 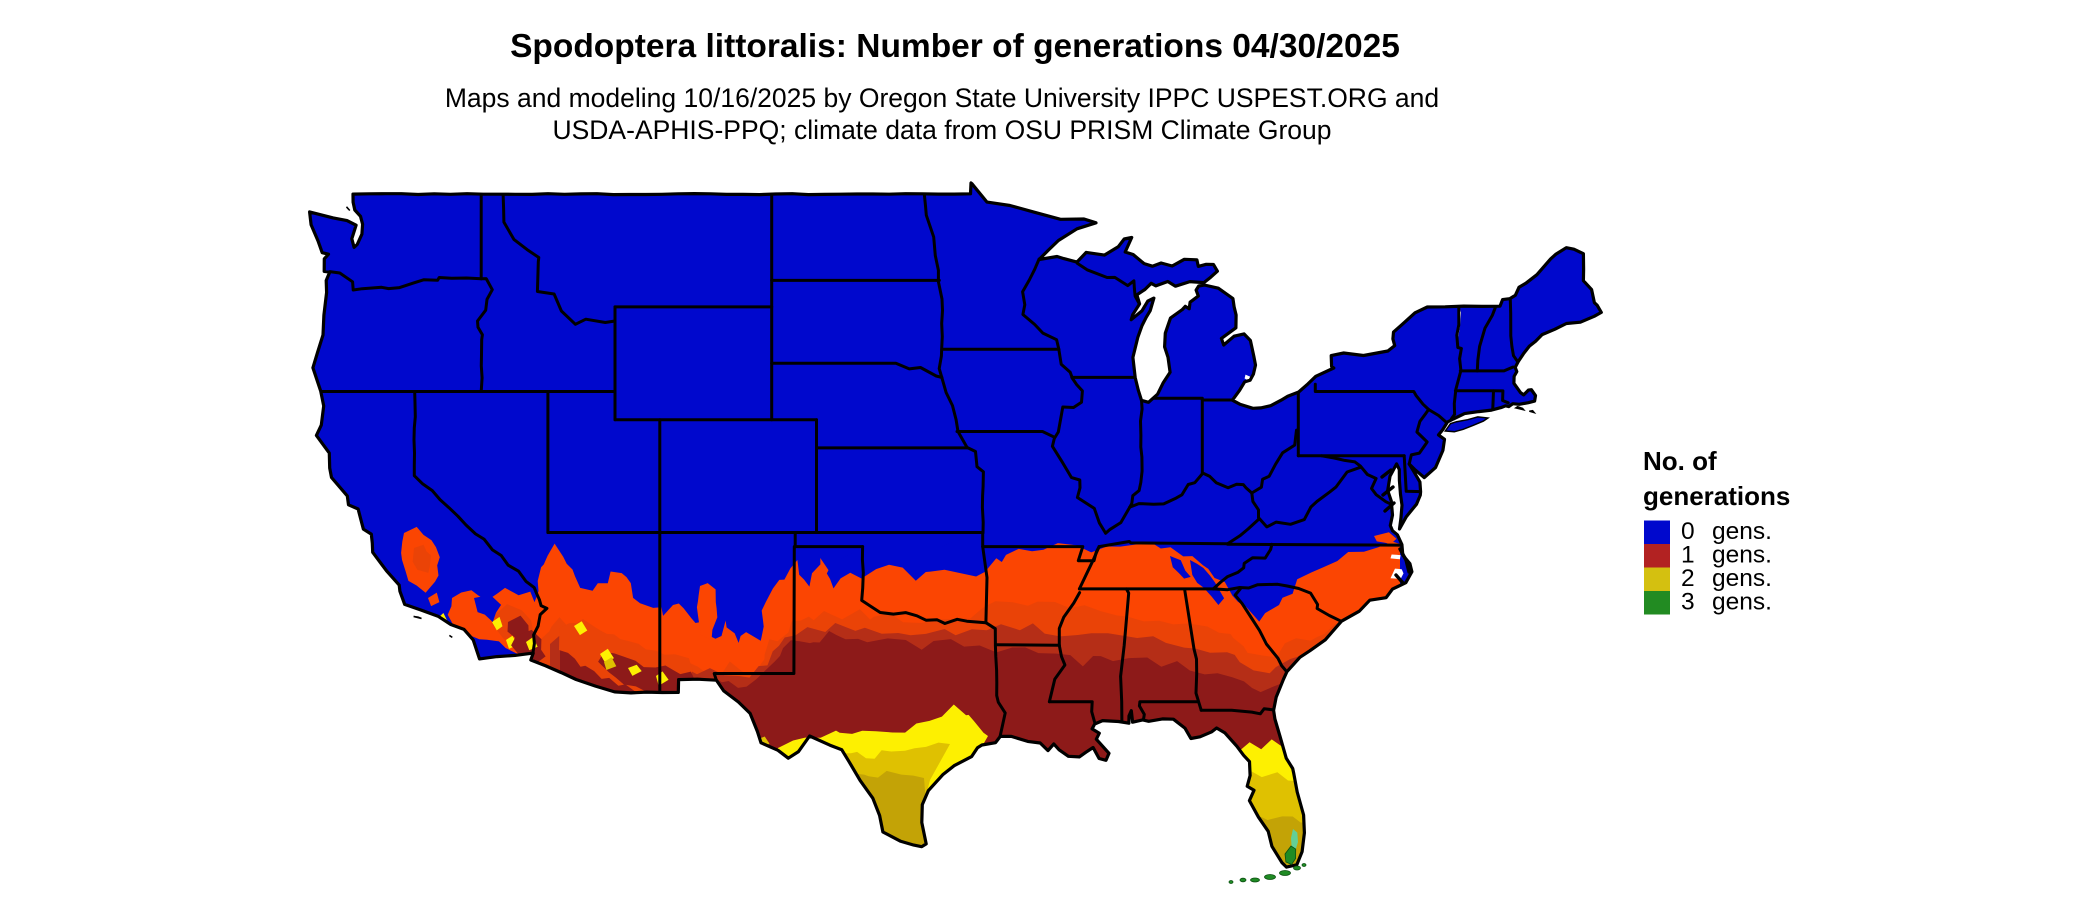 What do you see at coordinates (1688, 602) in the screenshot?
I see `svg-text: 3` at bounding box center [1688, 602].